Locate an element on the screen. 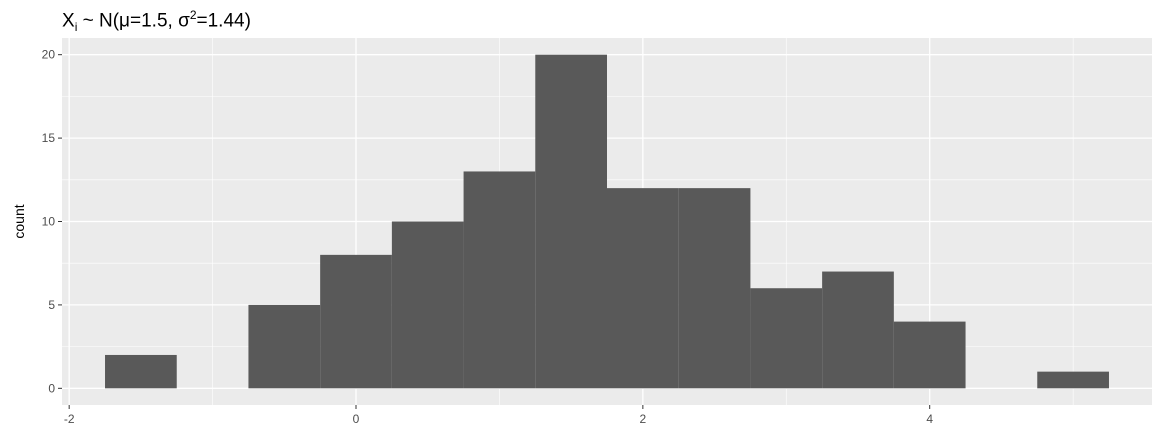 The width and height of the screenshot is (1155, 432). y-axis: 0 5 10 15 20 is located at coordinates (52, 221).